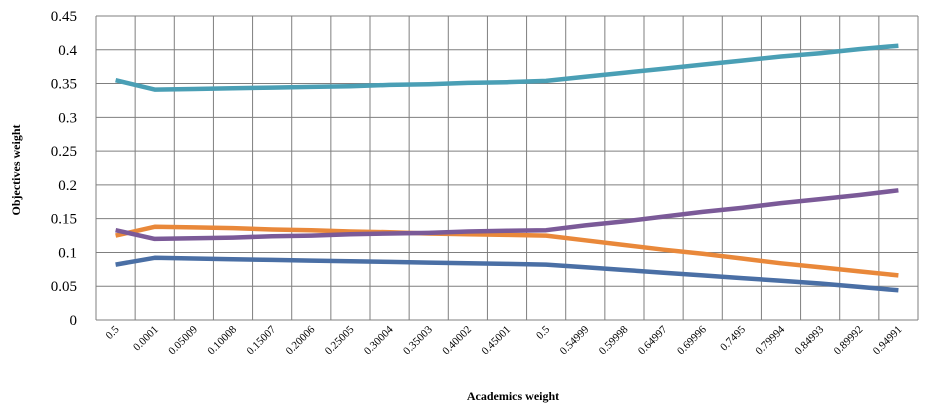  Describe the element at coordinates (67, 118) in the screenshot. I see `y-tick-label: 0.3` at that location.